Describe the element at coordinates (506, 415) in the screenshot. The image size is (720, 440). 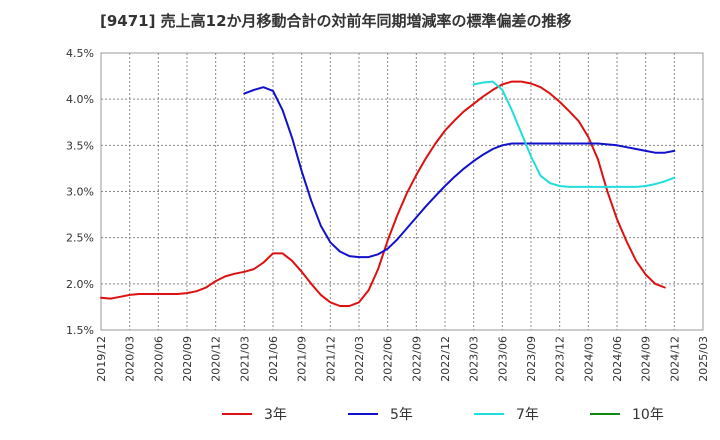
I see `legend-item: 7年` at that location.